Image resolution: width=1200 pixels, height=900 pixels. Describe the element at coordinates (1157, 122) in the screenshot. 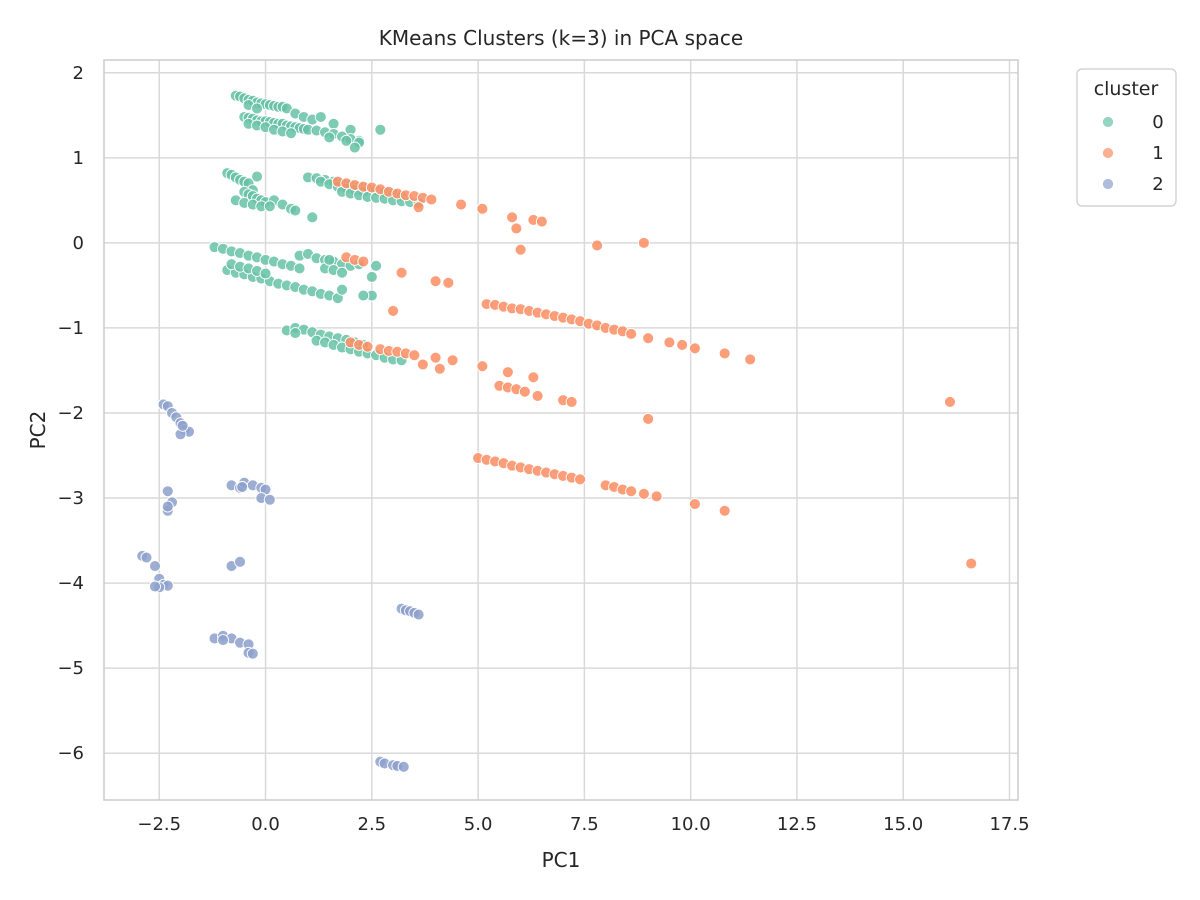

I see `legend-label-0: 0` at that location.